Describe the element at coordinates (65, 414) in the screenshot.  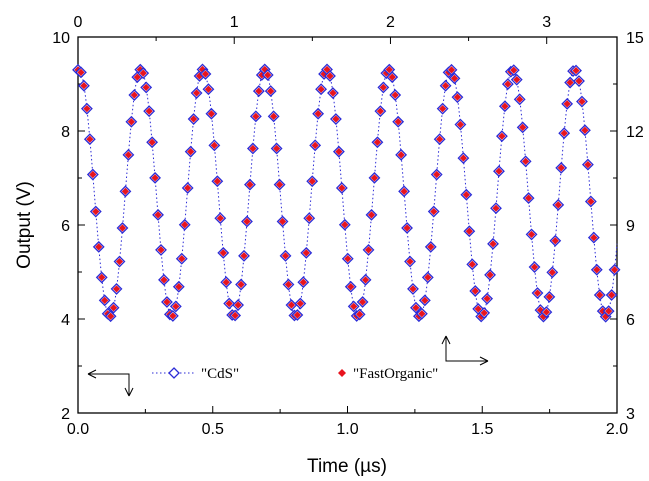
I see `y-tick-label: 2` at that location.